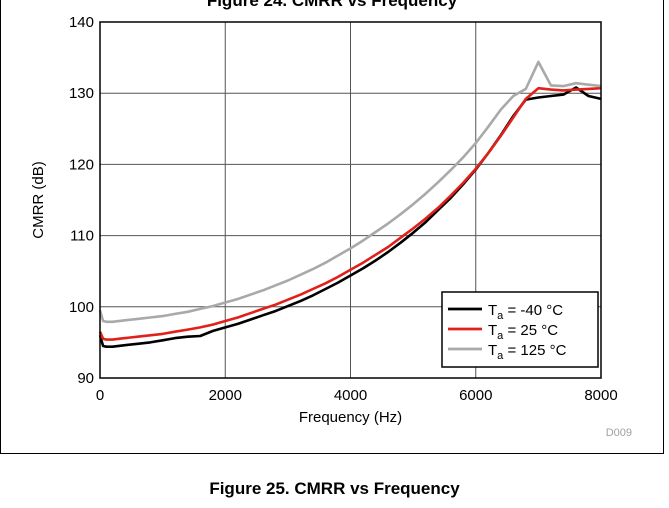 The image size is (669, 508). What do you see at coordinates (600, 395) in the screenshot?
I see `x-tick-label: 8000` at bounding box center [600, 395].